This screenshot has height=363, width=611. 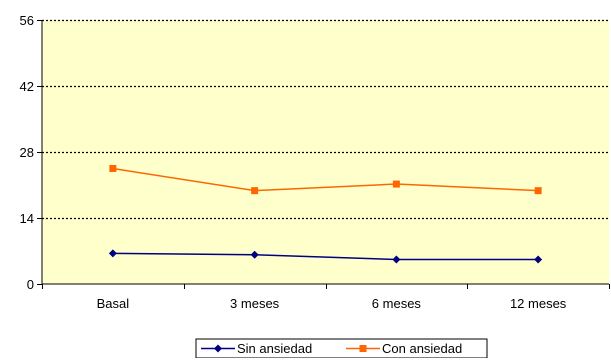 I want to click on x-tick-label-12-meses: 12 meses, so click(x=538, y=303).